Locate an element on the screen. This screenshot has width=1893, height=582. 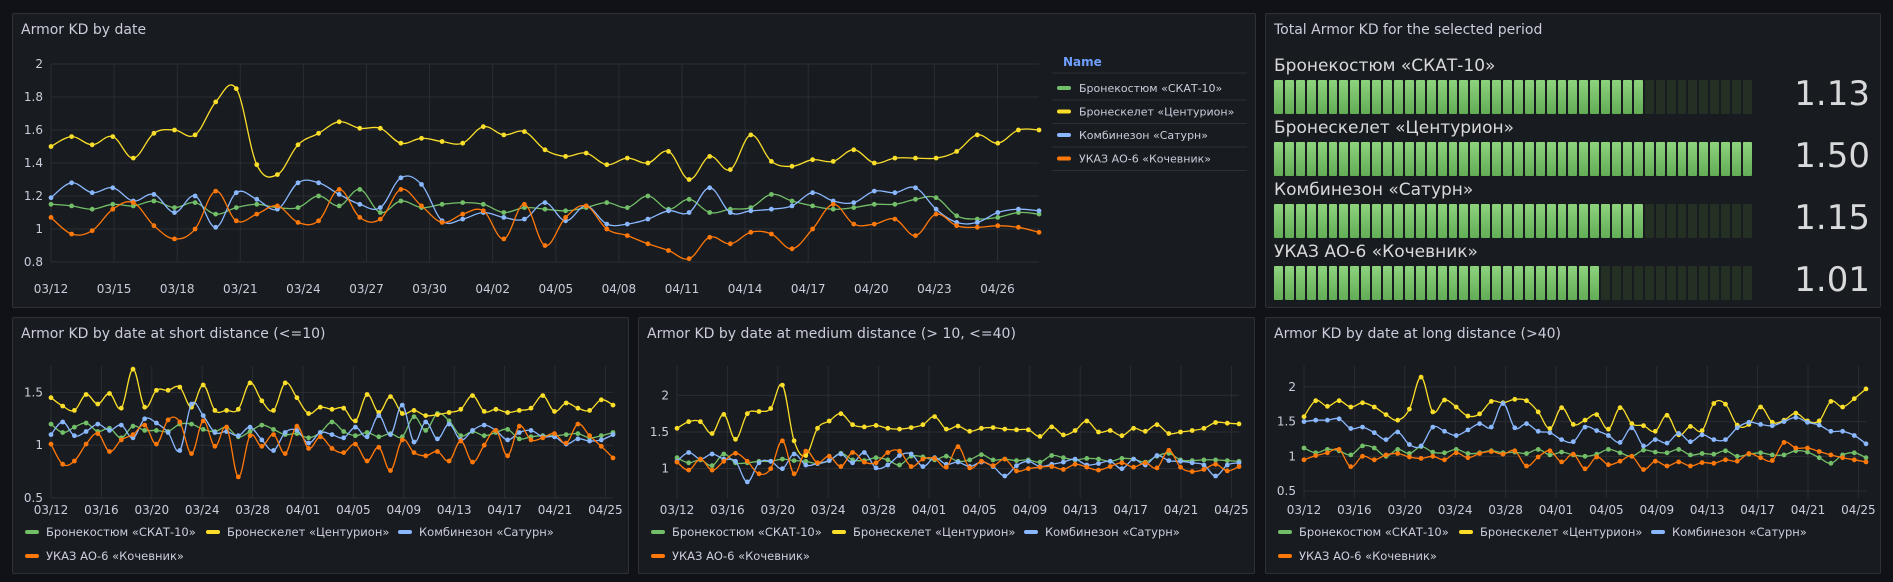
panel-title: Armor KD by date at long distance (>40) is located at coordinates (1417, 334).